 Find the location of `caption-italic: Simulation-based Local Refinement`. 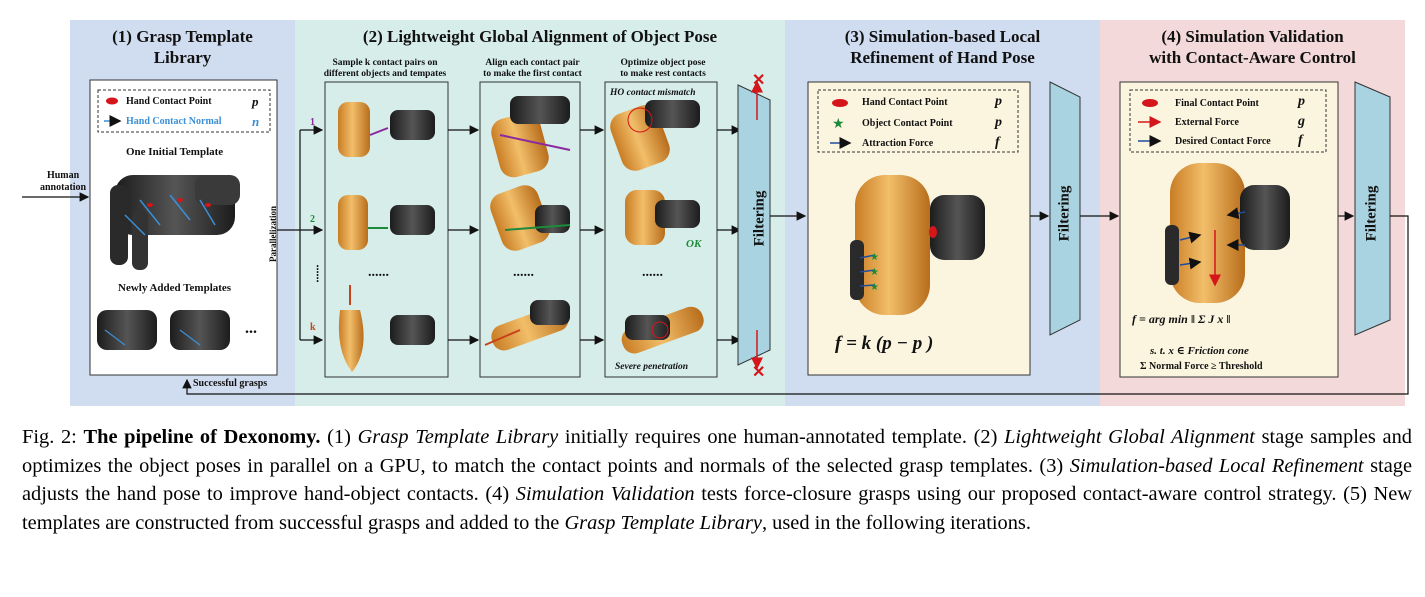

caption-italic: Simulation-based Local Refinement is located at coordinates (1216, 465).